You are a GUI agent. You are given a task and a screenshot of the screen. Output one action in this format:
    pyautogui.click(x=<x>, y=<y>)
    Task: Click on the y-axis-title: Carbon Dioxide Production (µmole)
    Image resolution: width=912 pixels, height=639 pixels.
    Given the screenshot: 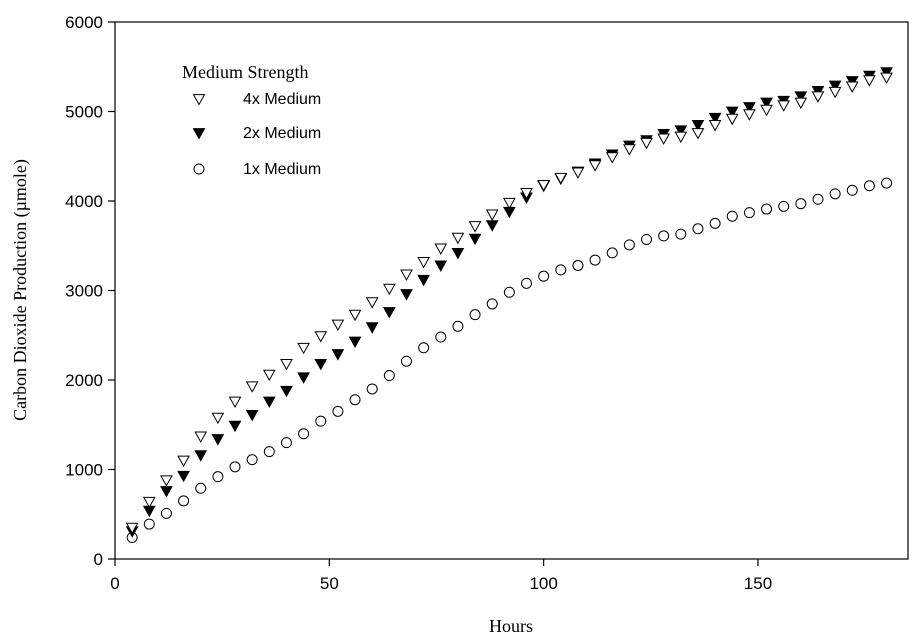 What is the action you would take?
    pyautogui.click(x=20, y=290)
    